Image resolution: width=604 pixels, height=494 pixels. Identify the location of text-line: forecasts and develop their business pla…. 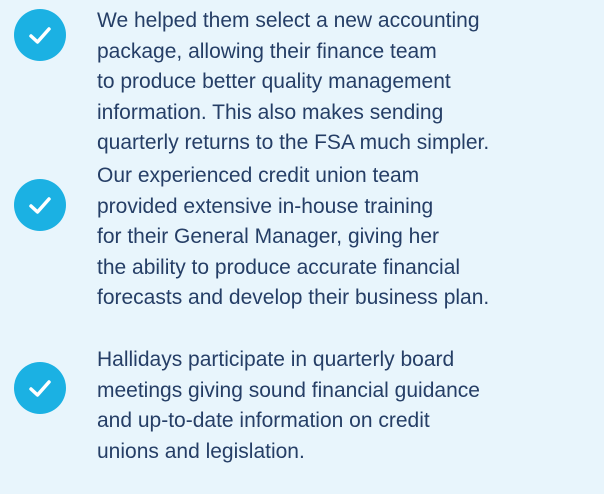
(293, 297).